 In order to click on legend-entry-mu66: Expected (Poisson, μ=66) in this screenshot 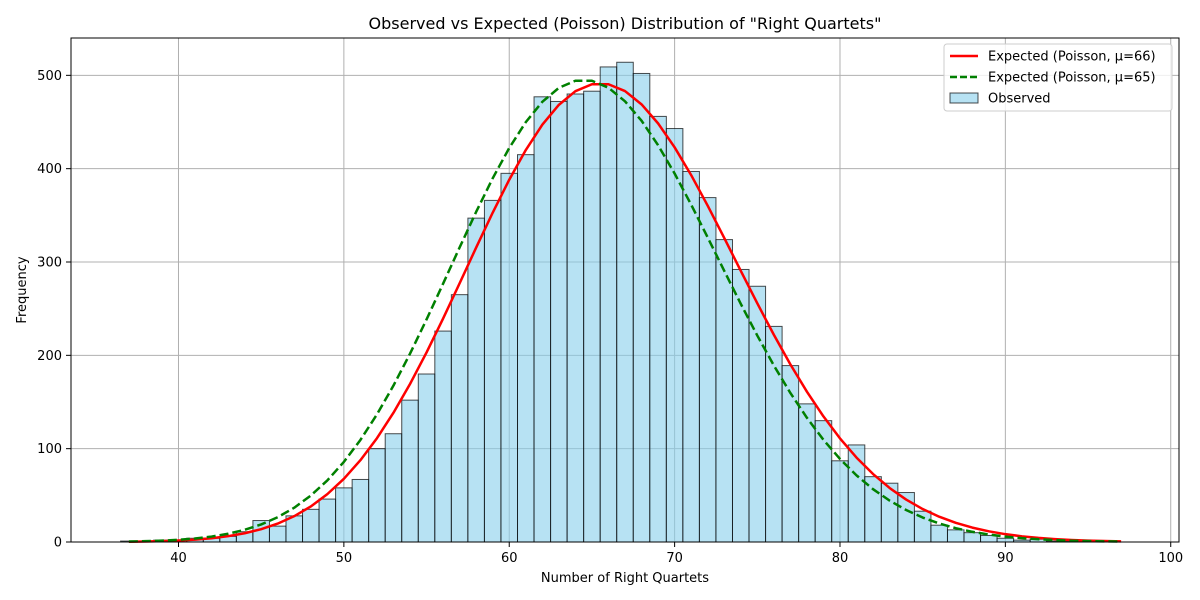, I will do `click(1053, 57)`.